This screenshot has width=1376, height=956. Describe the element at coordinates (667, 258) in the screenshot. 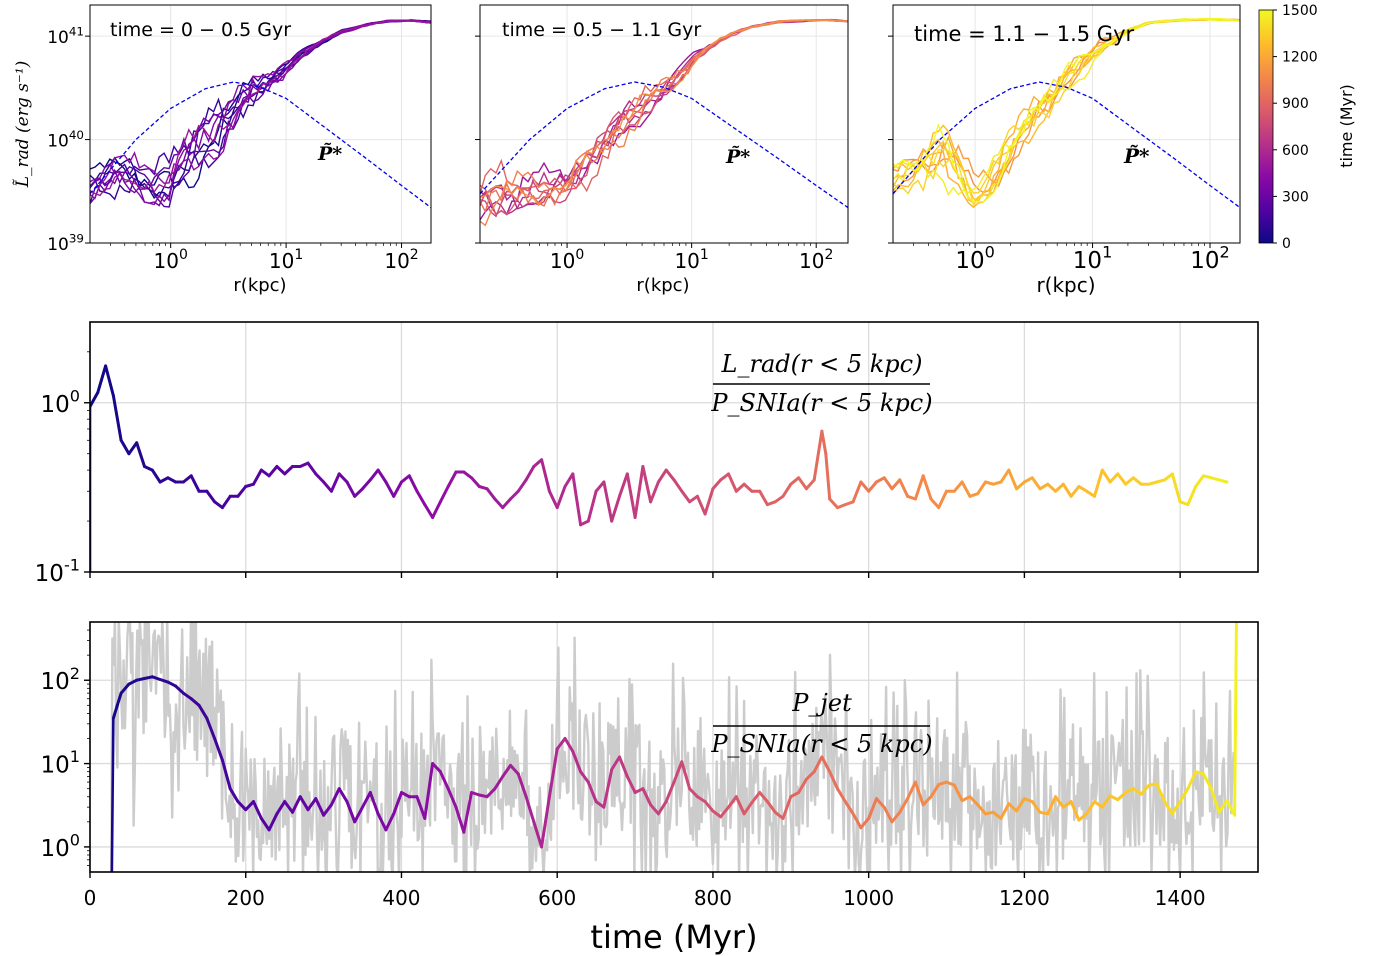

I see `x-axis-ticks: 100 101 102` at that location.